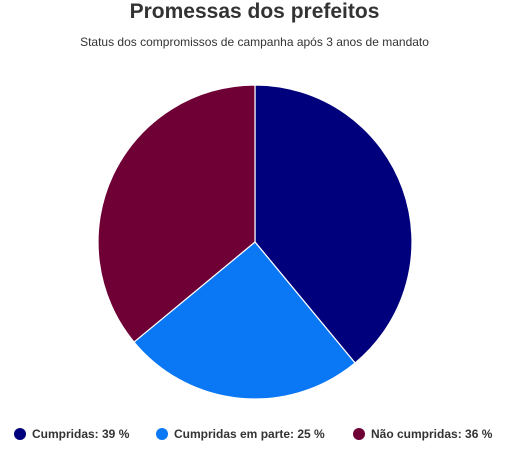  What do you see at coordinates (359, 434) in the screenshot?
I see `legend-marker-nao-cumpridas` at bounding box center [359, 434].